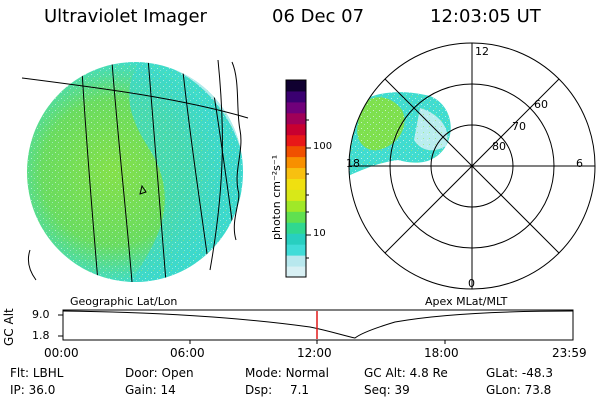  I want to click on glat-label: GLat:, so click(502, 373).